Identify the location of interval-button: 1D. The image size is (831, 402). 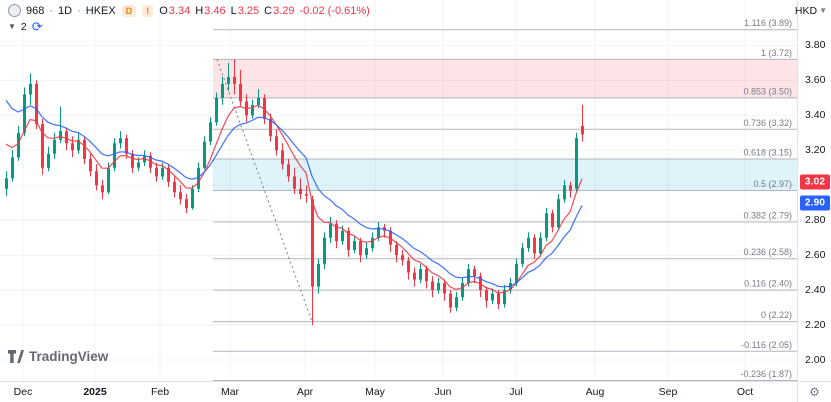
(65, 10).